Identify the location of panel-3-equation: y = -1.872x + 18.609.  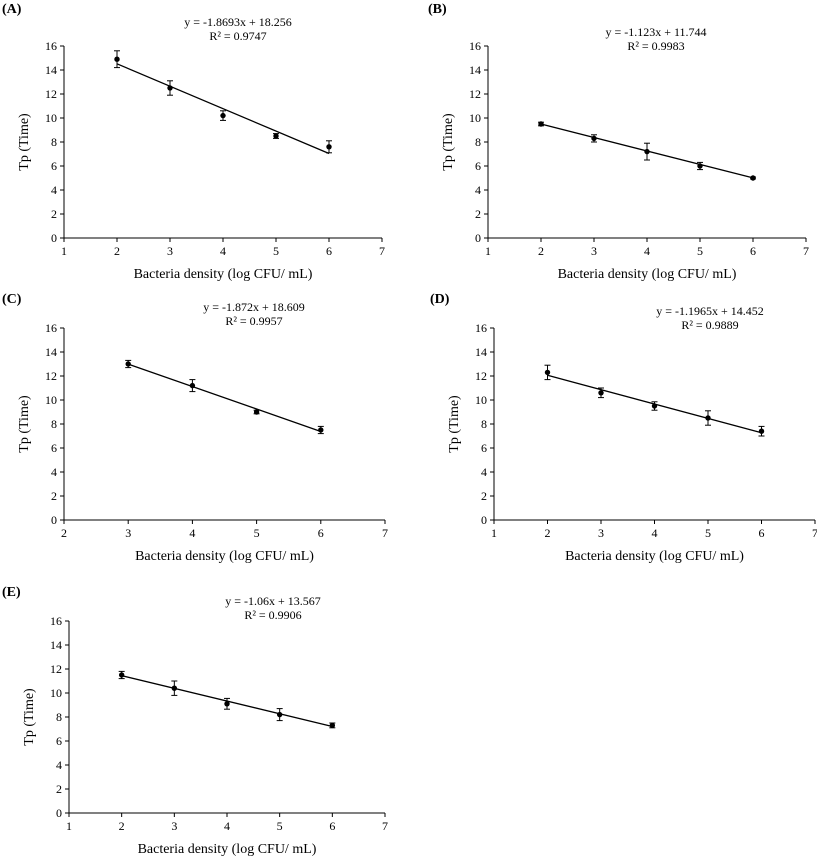
(254, 307).